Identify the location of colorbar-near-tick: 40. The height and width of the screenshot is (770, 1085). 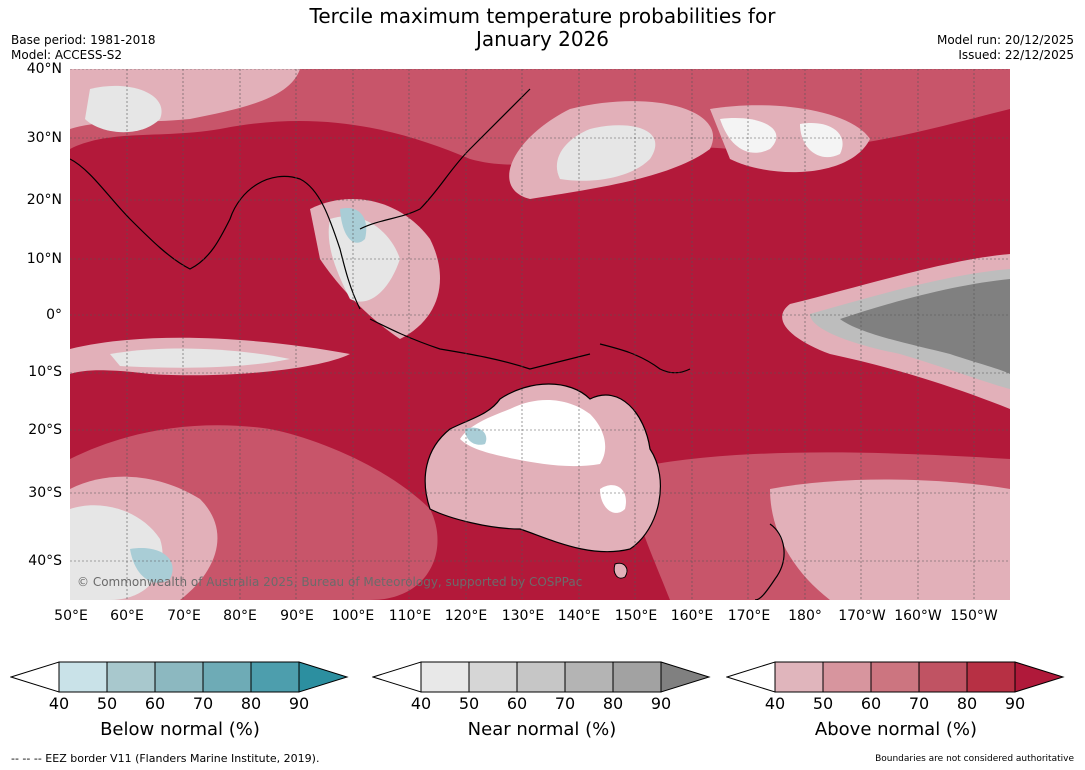
(421, 703).